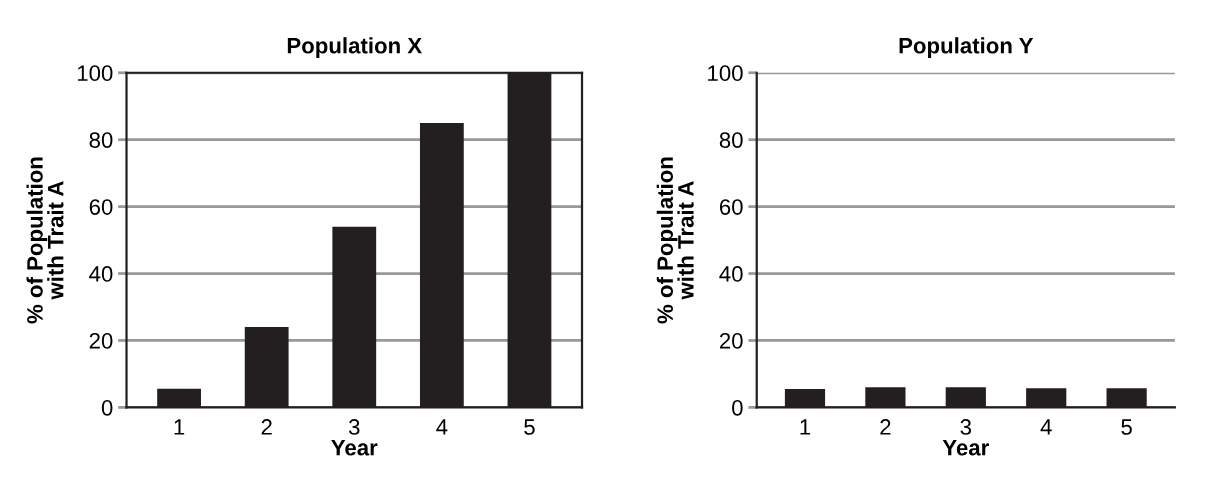  I want to click on chart-title: Population X, so click(354, 47).